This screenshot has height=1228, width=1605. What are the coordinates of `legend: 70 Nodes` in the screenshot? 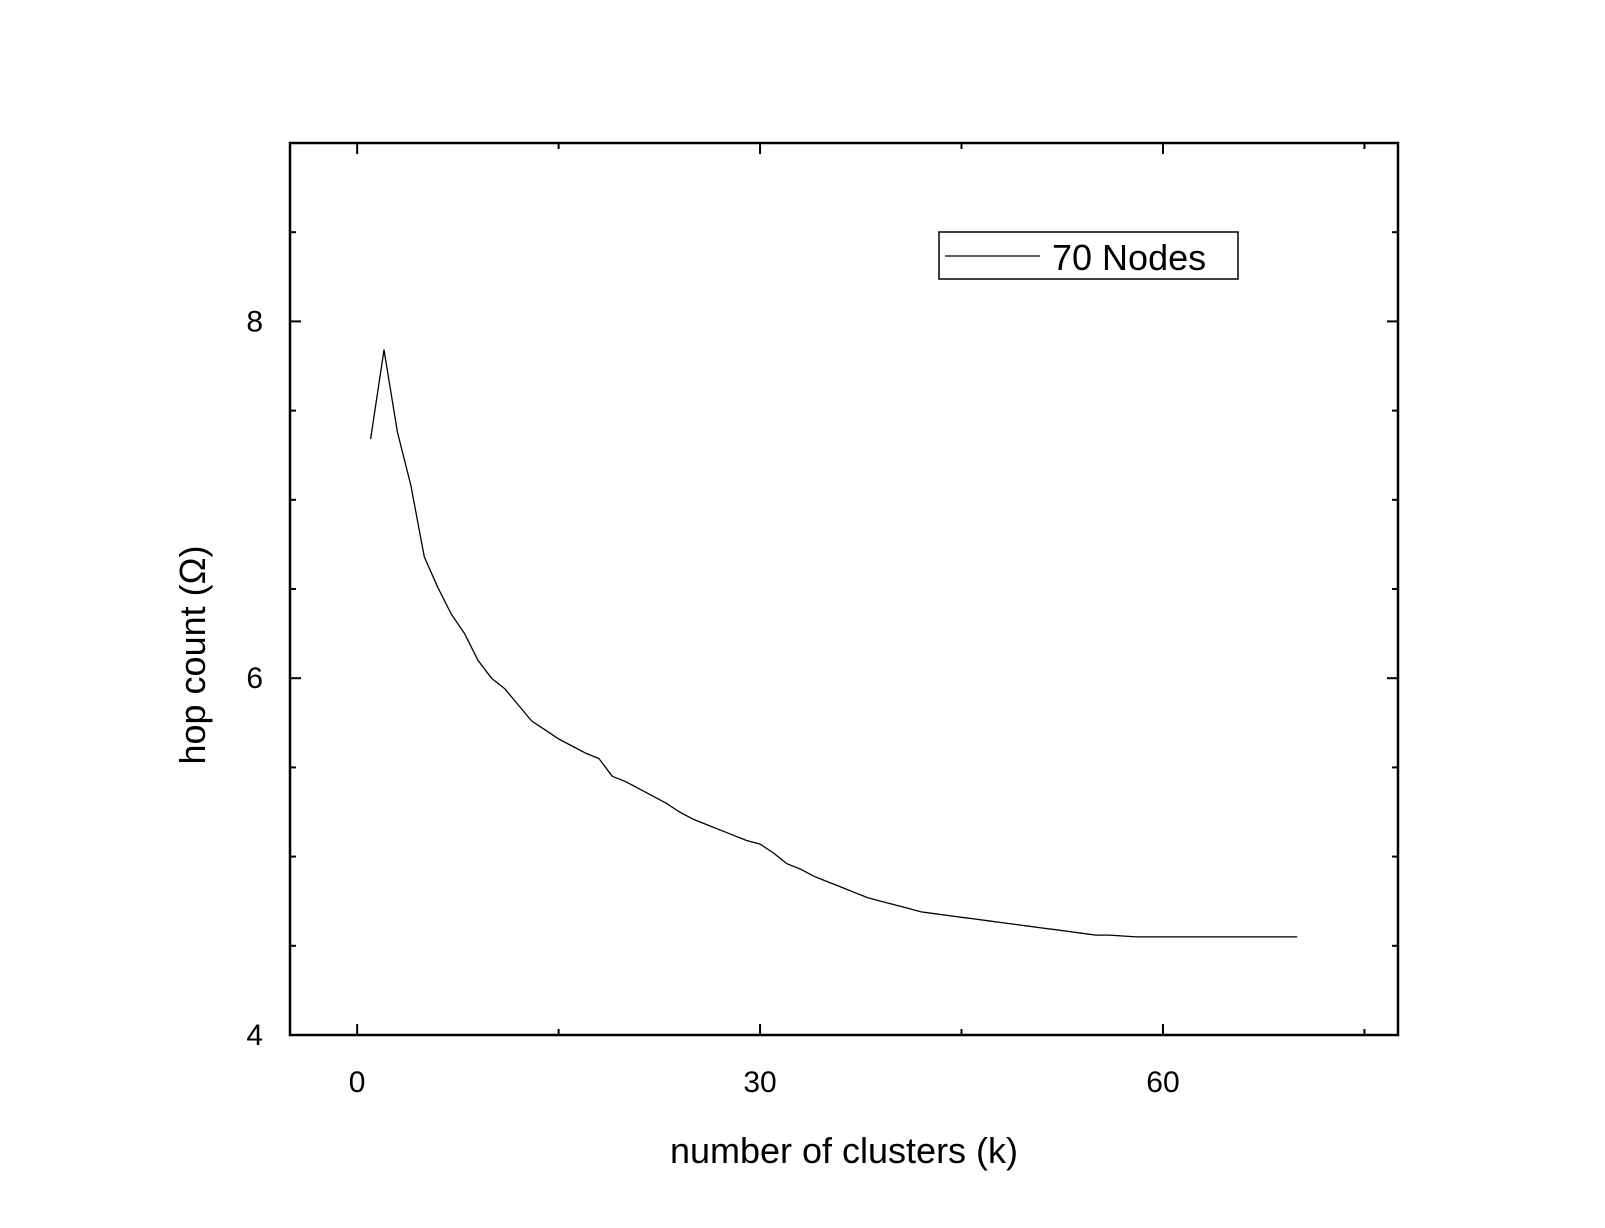 It's located at (1088, 255).